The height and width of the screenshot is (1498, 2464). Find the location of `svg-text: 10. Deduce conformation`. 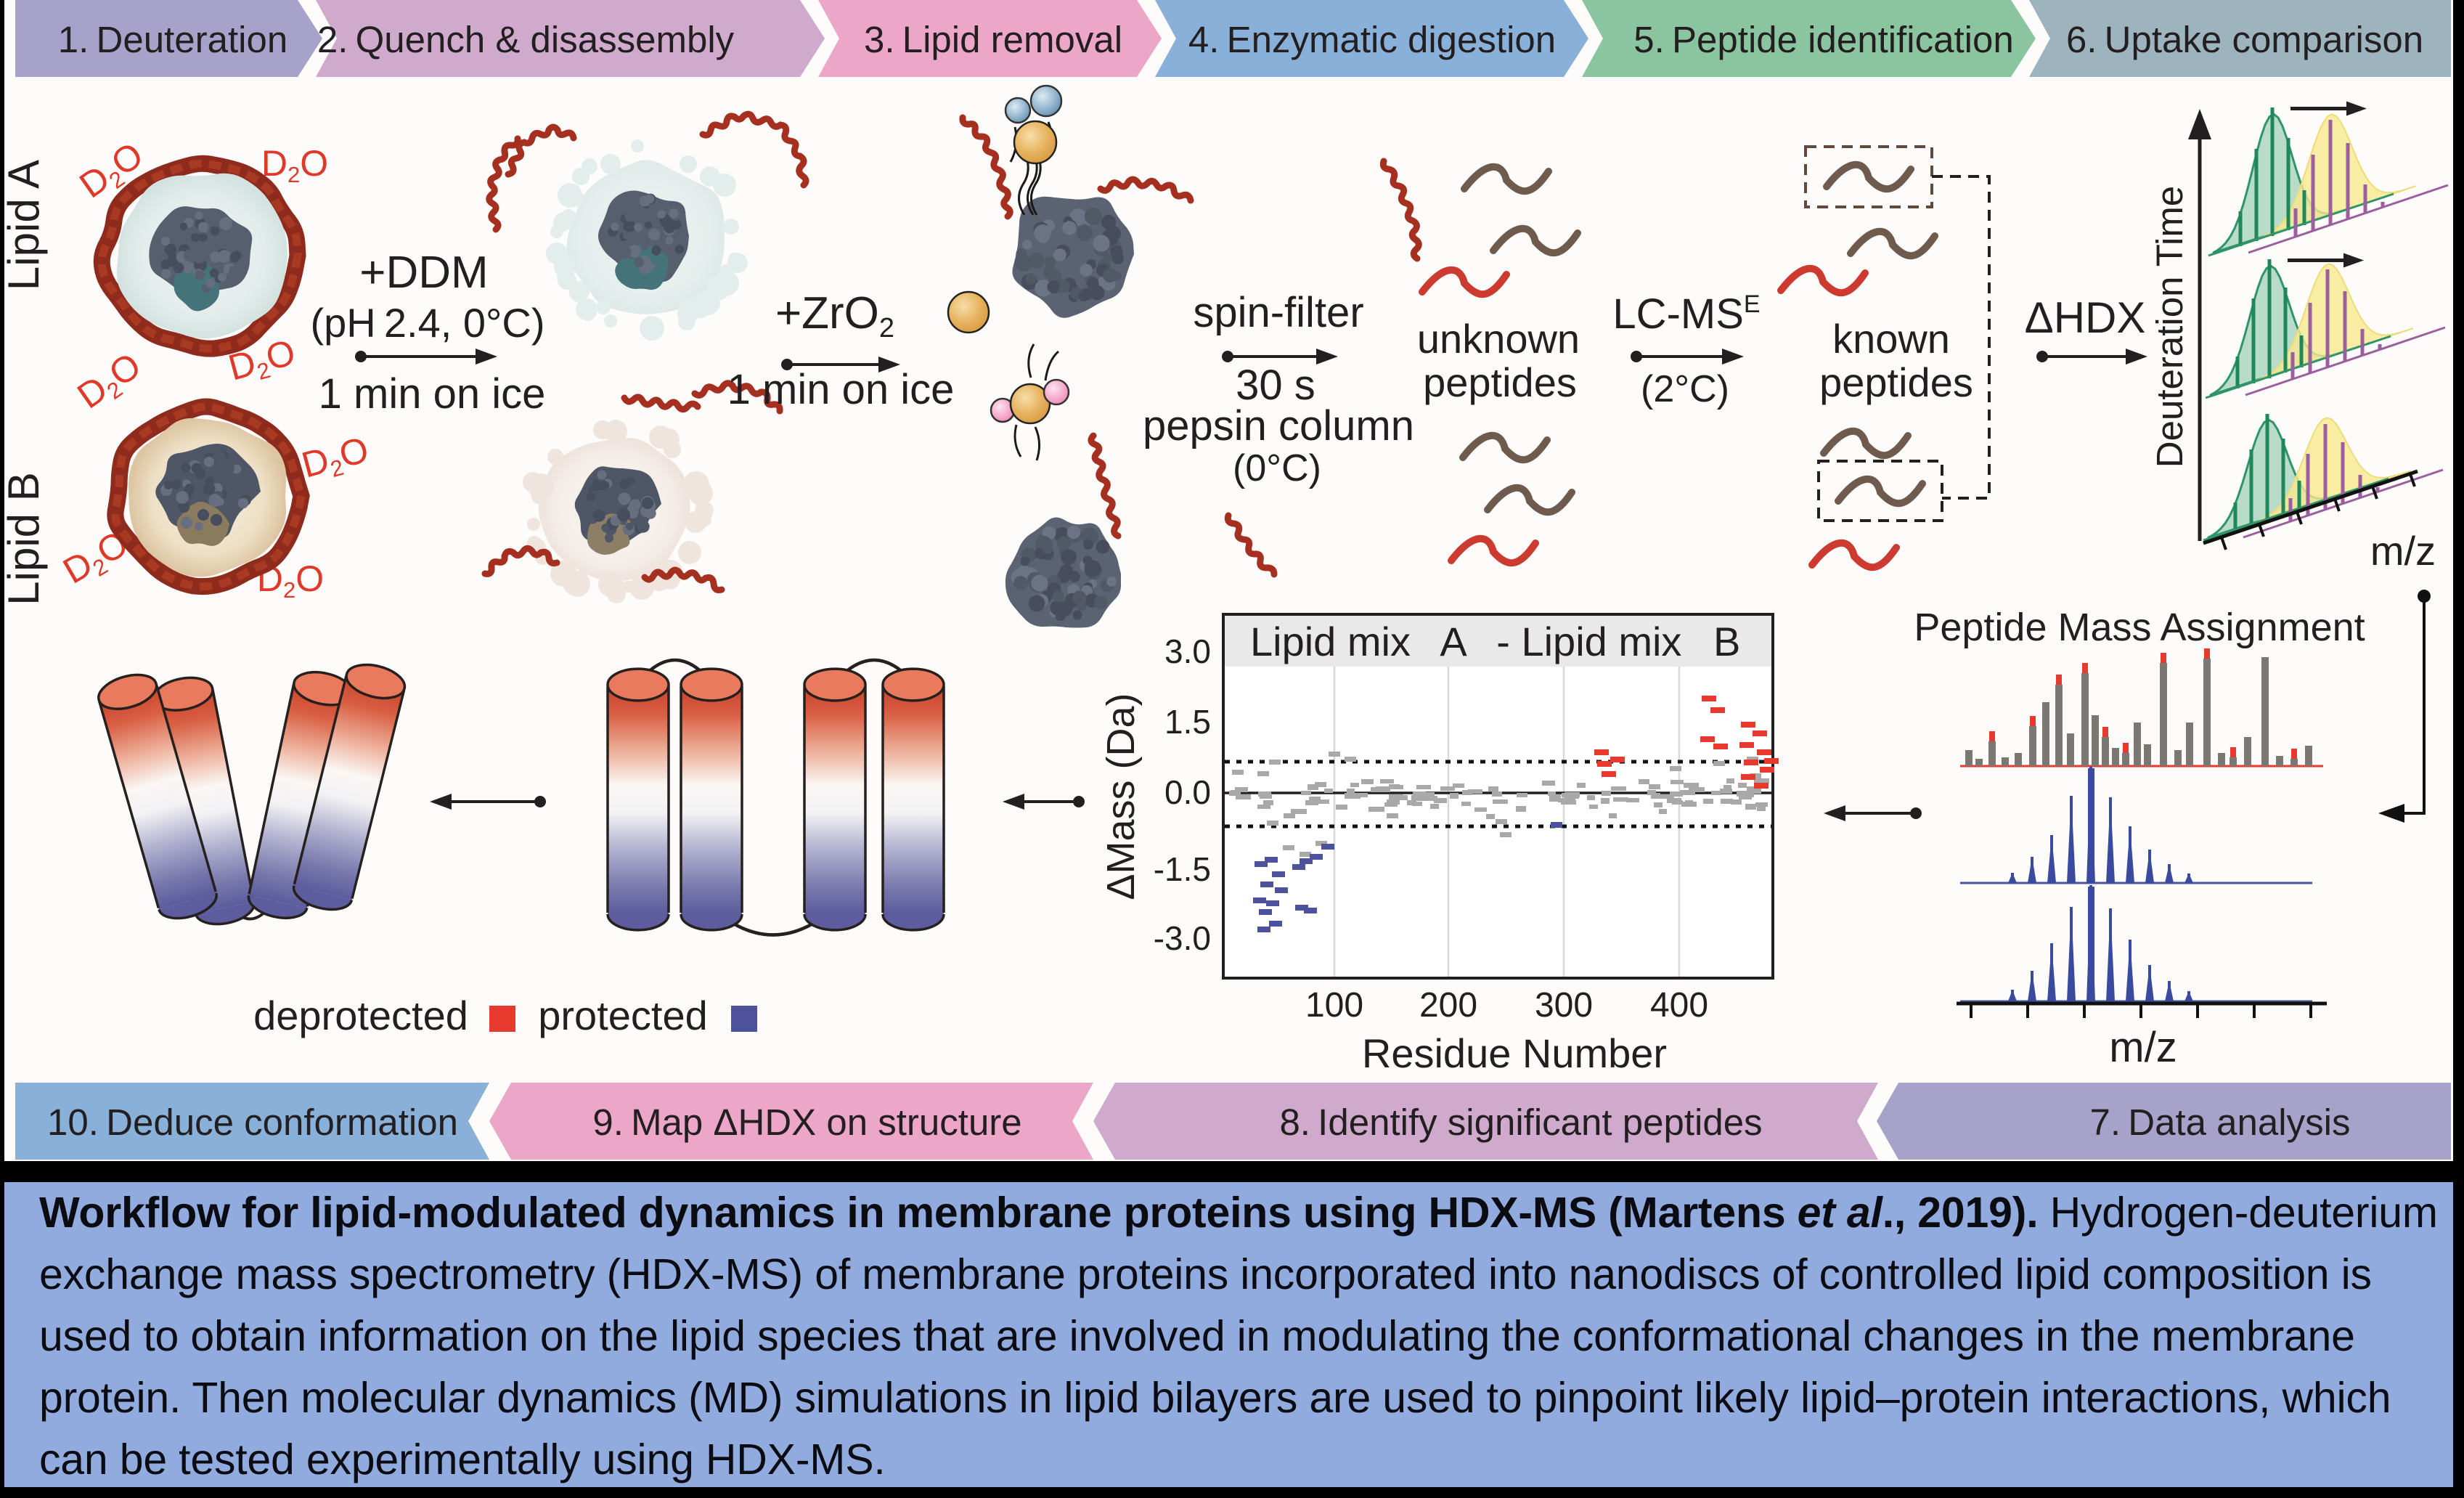

svg-text: 10. Deduce conformation is located at coordinates (252, 1122).